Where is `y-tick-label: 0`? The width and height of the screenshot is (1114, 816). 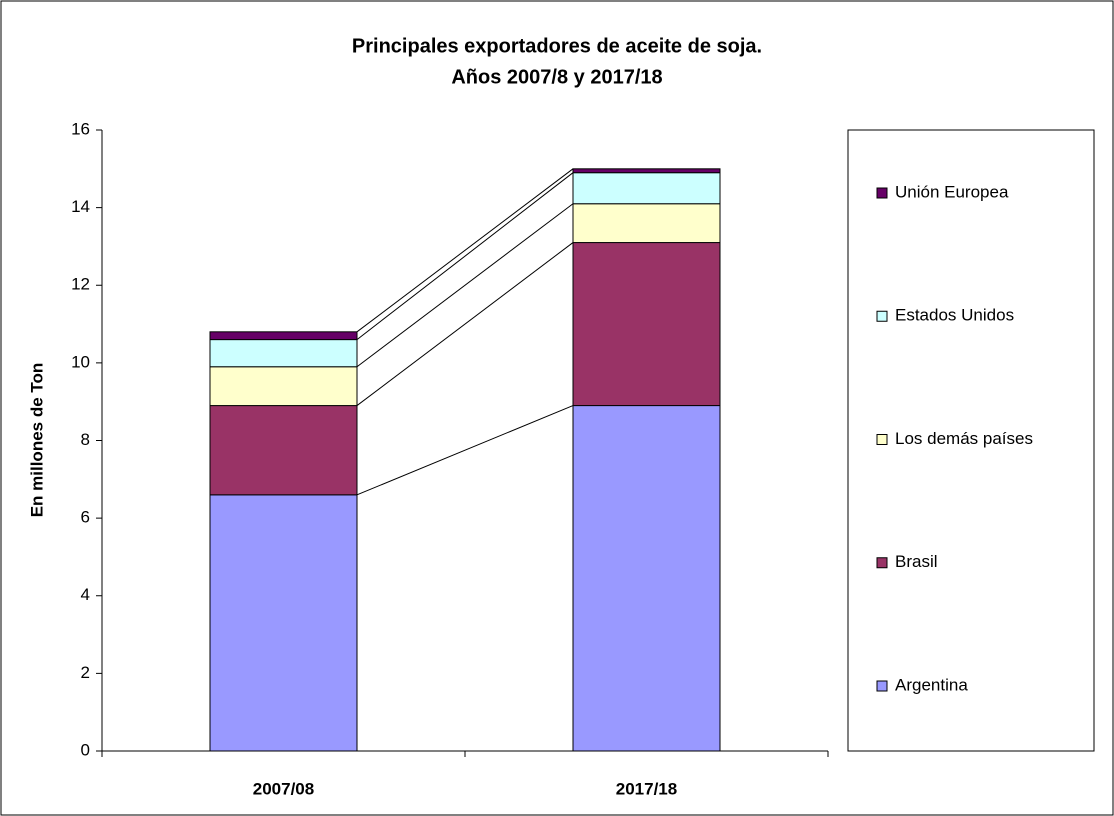
y-tick-label: 0 is located at coordinates (85, 749).